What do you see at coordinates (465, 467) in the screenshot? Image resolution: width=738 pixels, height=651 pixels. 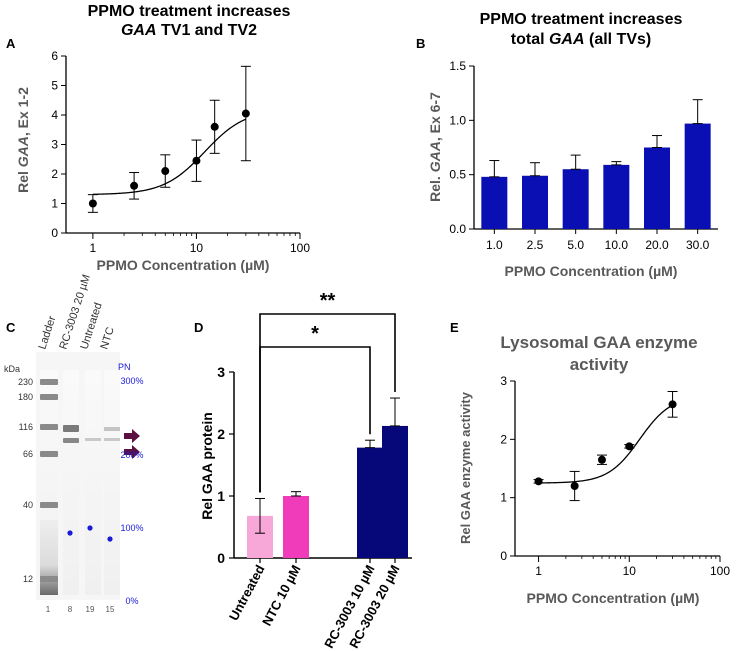 I see `panel-e-ylabel: Rel GAA enzyme activity` at bounding box center [465, 467].